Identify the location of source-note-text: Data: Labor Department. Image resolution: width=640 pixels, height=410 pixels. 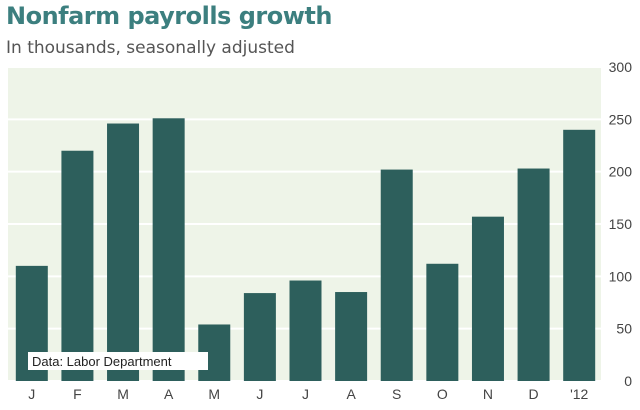
(102, 361).